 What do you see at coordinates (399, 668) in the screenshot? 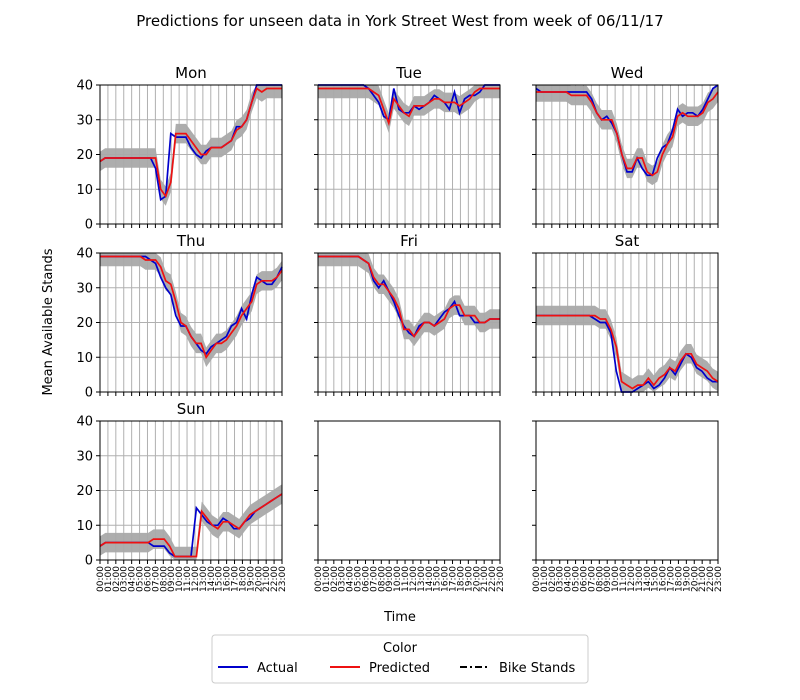
I see `legend-label: Predicted` at bounding box center [399, 668].